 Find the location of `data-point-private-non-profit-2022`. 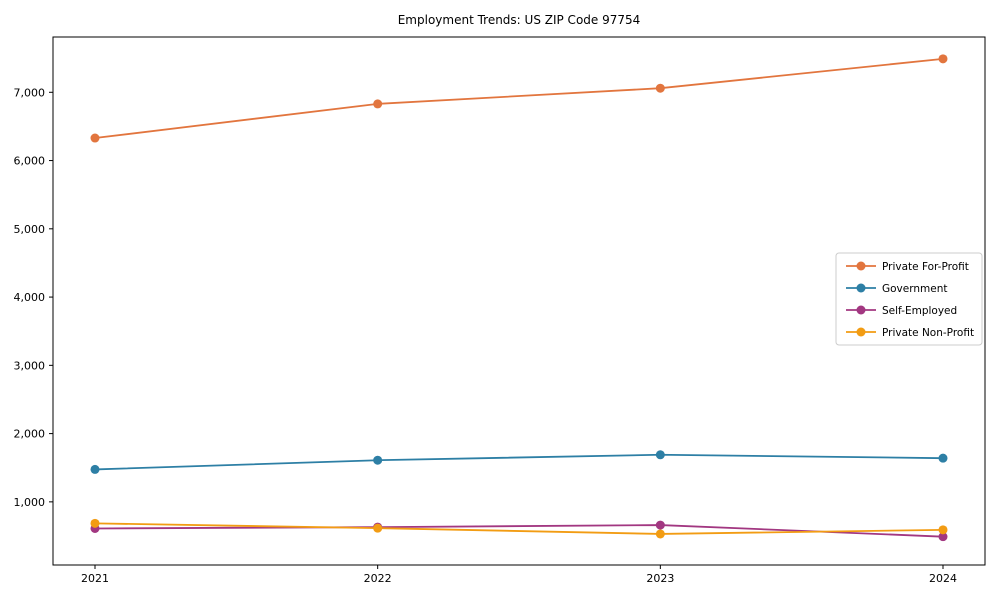

data-point-private-non-profit-2022 is located at coordinates (378, 528).